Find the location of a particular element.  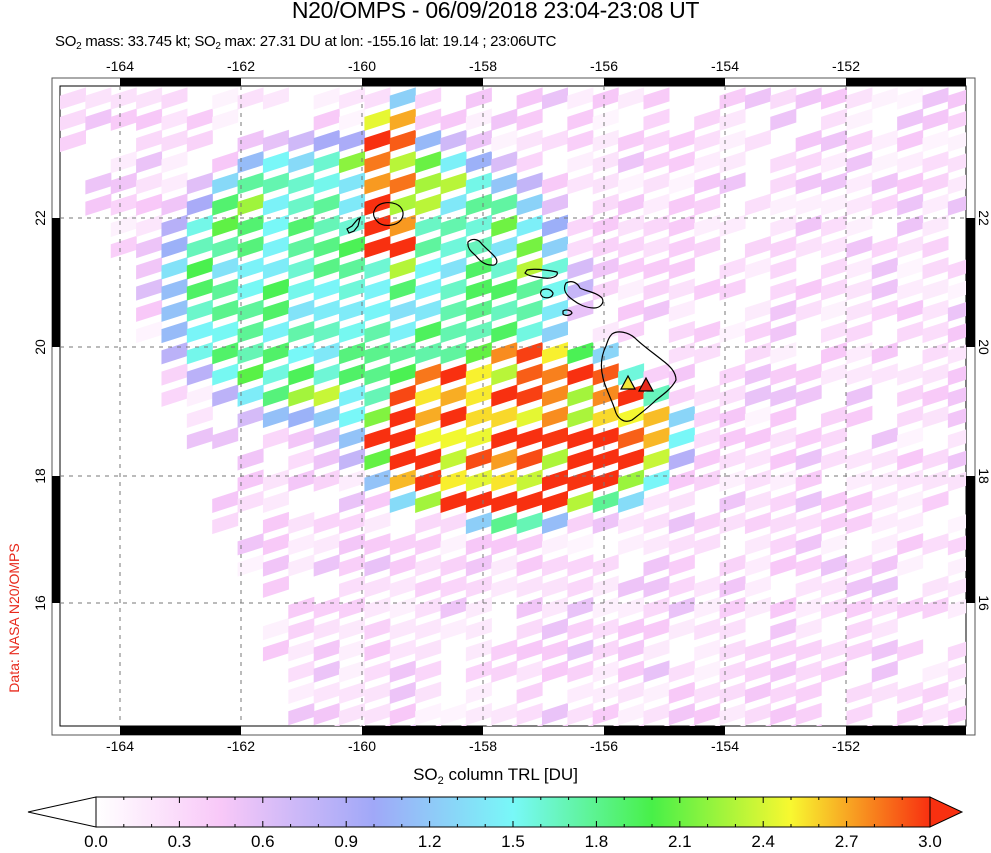

lanai-outline is located at coordinates (547, 293).